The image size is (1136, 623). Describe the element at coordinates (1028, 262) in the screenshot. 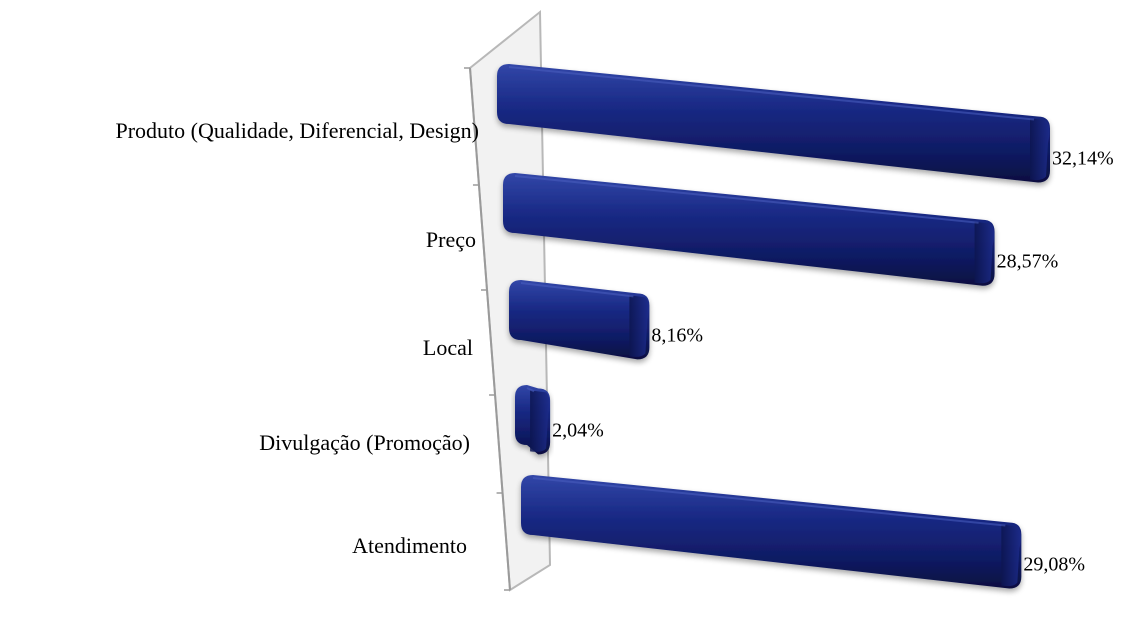

I see `data-label: 28,57%` at that location.